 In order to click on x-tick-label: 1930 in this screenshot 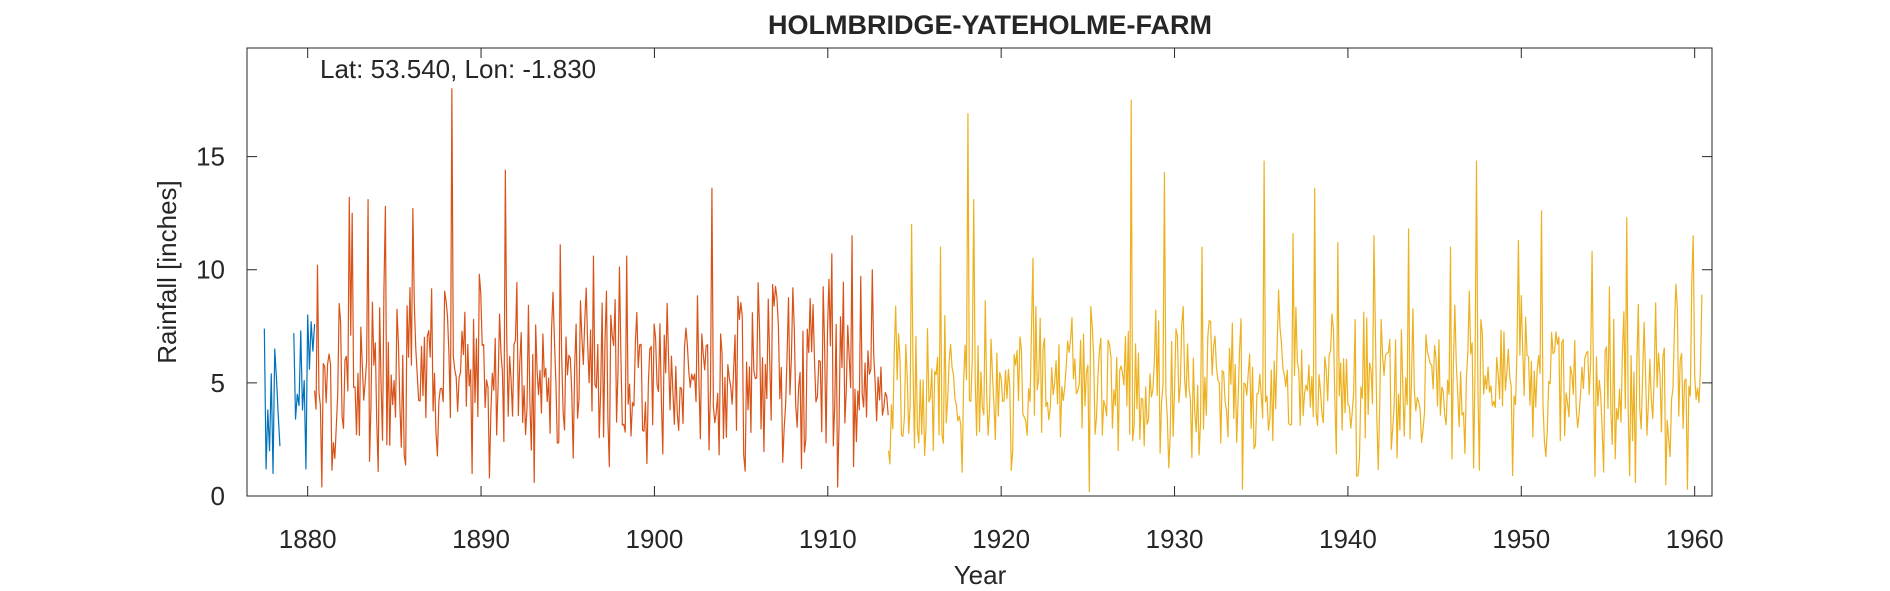, I will do `click(1175, 539)`.